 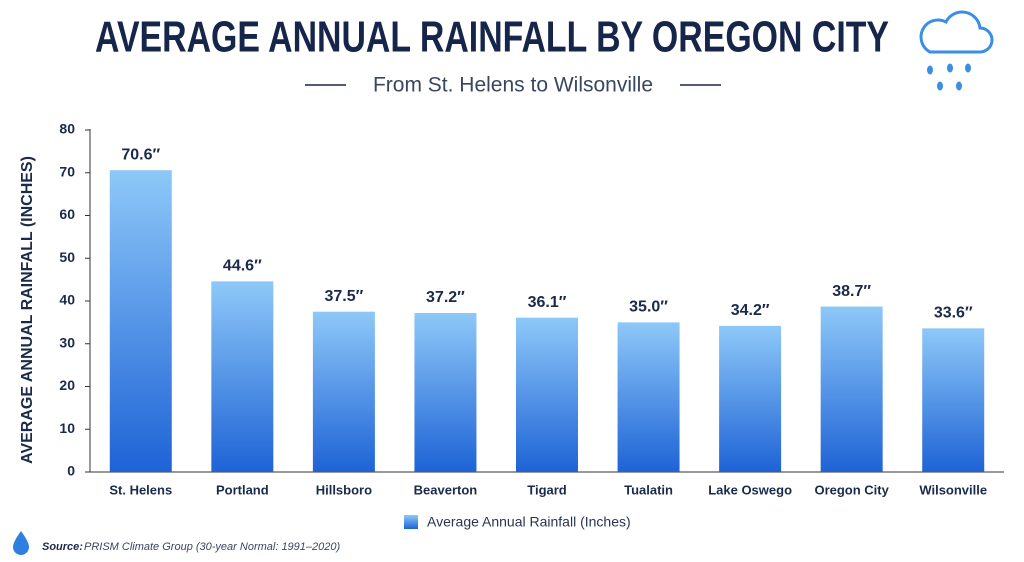 I want to click on value-label: 37.5″, so click(x=343, y=296).